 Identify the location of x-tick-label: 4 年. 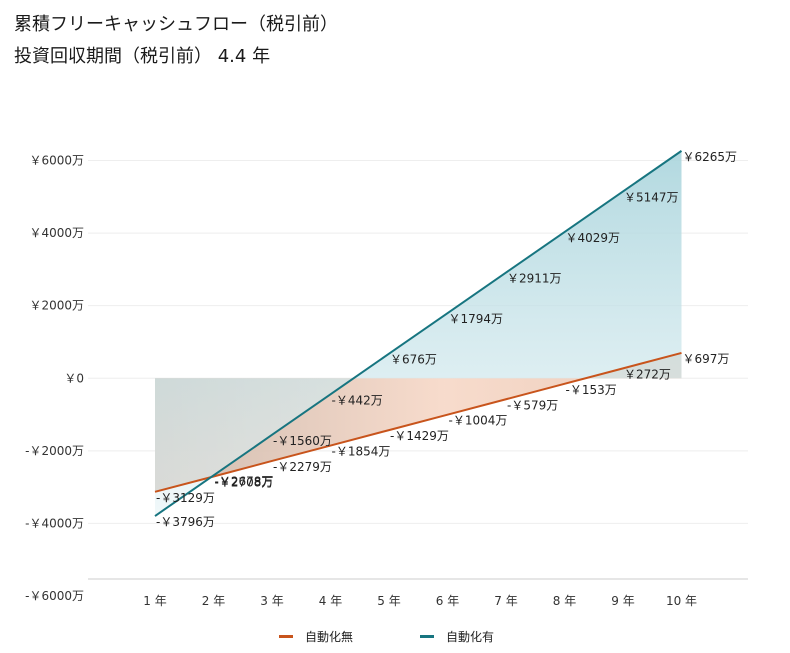
(330, 601).